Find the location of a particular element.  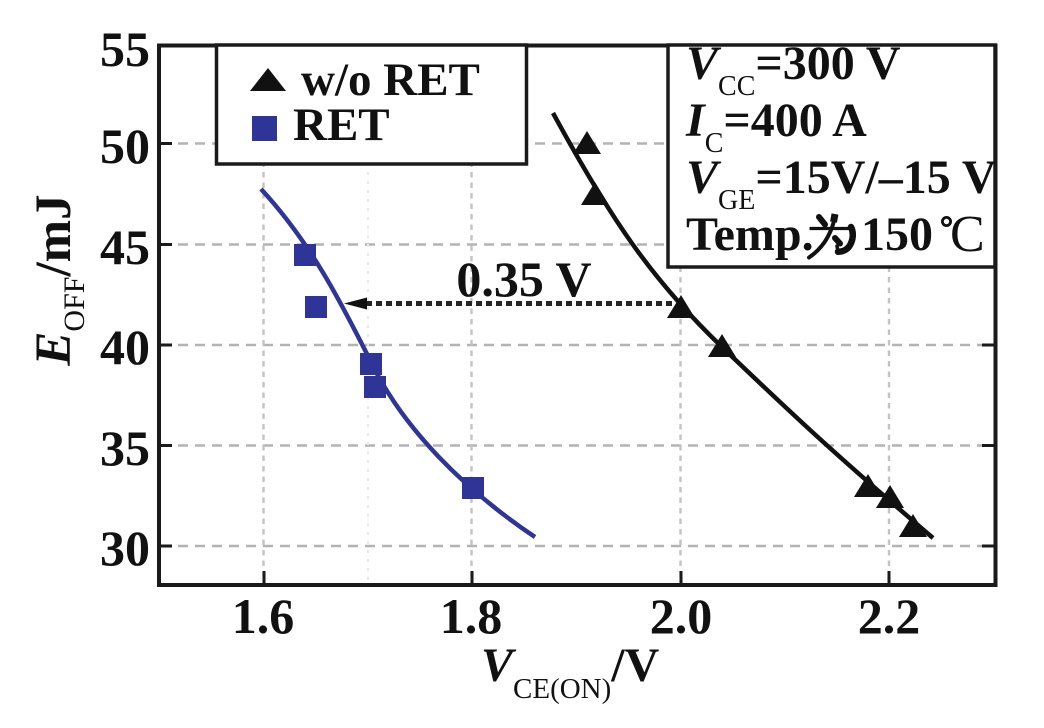

svg-text: 1.6 is located at coordinates (263, 616).